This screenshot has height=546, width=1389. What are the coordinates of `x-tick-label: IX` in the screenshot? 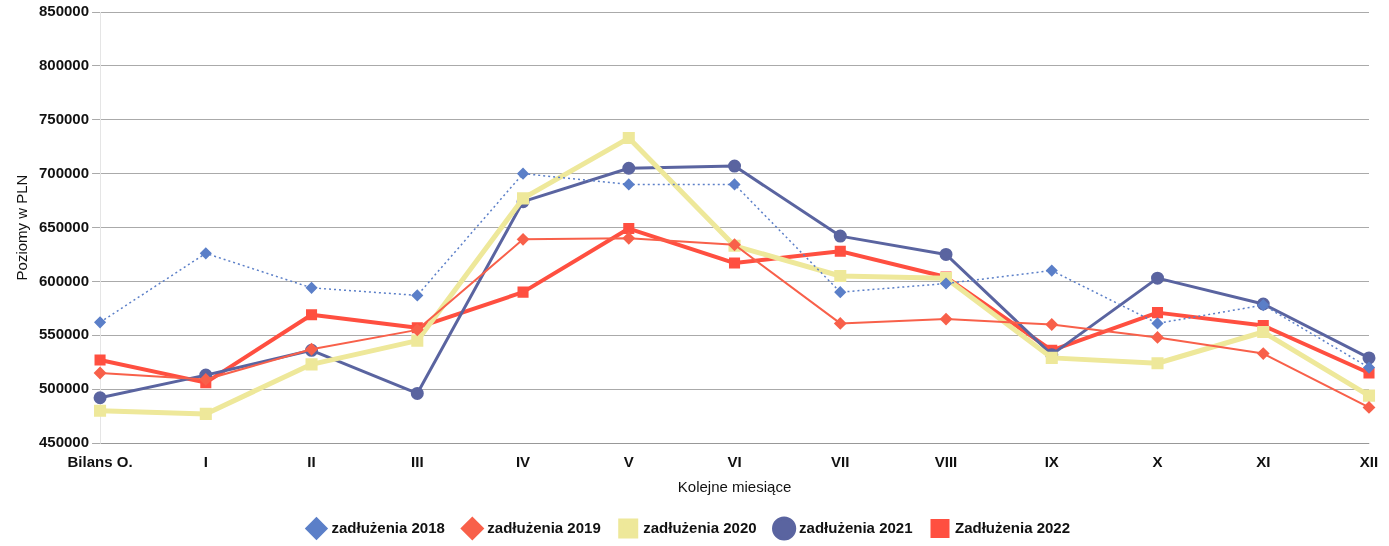 It's located at (1051, 462).